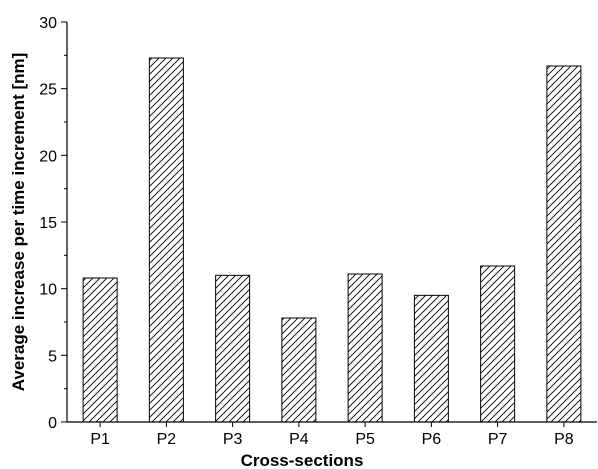 This screenshot has width=598, height=469. What do you see at coordinates (48, 156) in the screenshot?
I see `y-tick-label: 20` at bounding box center [48, 156].